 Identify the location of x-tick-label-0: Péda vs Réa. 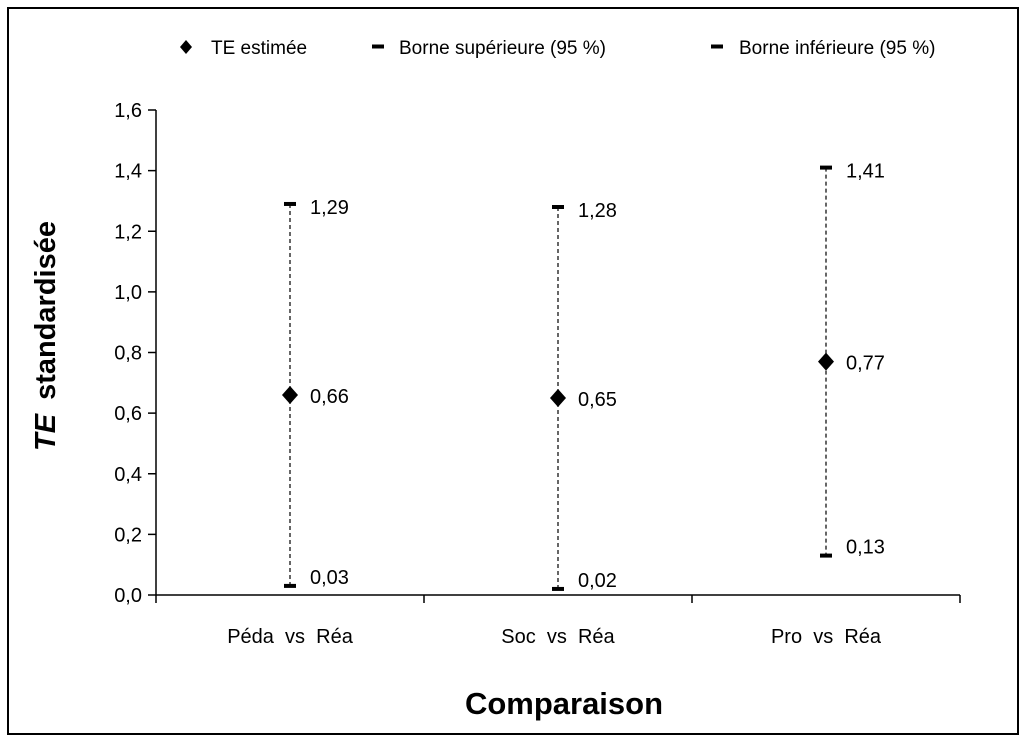
(290, 637).